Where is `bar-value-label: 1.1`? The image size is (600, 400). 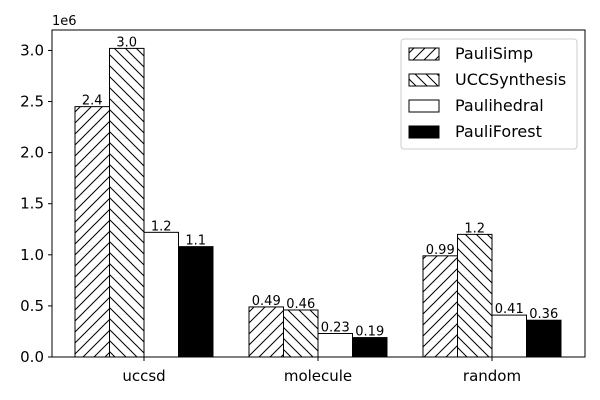
bar-value-label: 1.1 is located at coordinates (195, 241).